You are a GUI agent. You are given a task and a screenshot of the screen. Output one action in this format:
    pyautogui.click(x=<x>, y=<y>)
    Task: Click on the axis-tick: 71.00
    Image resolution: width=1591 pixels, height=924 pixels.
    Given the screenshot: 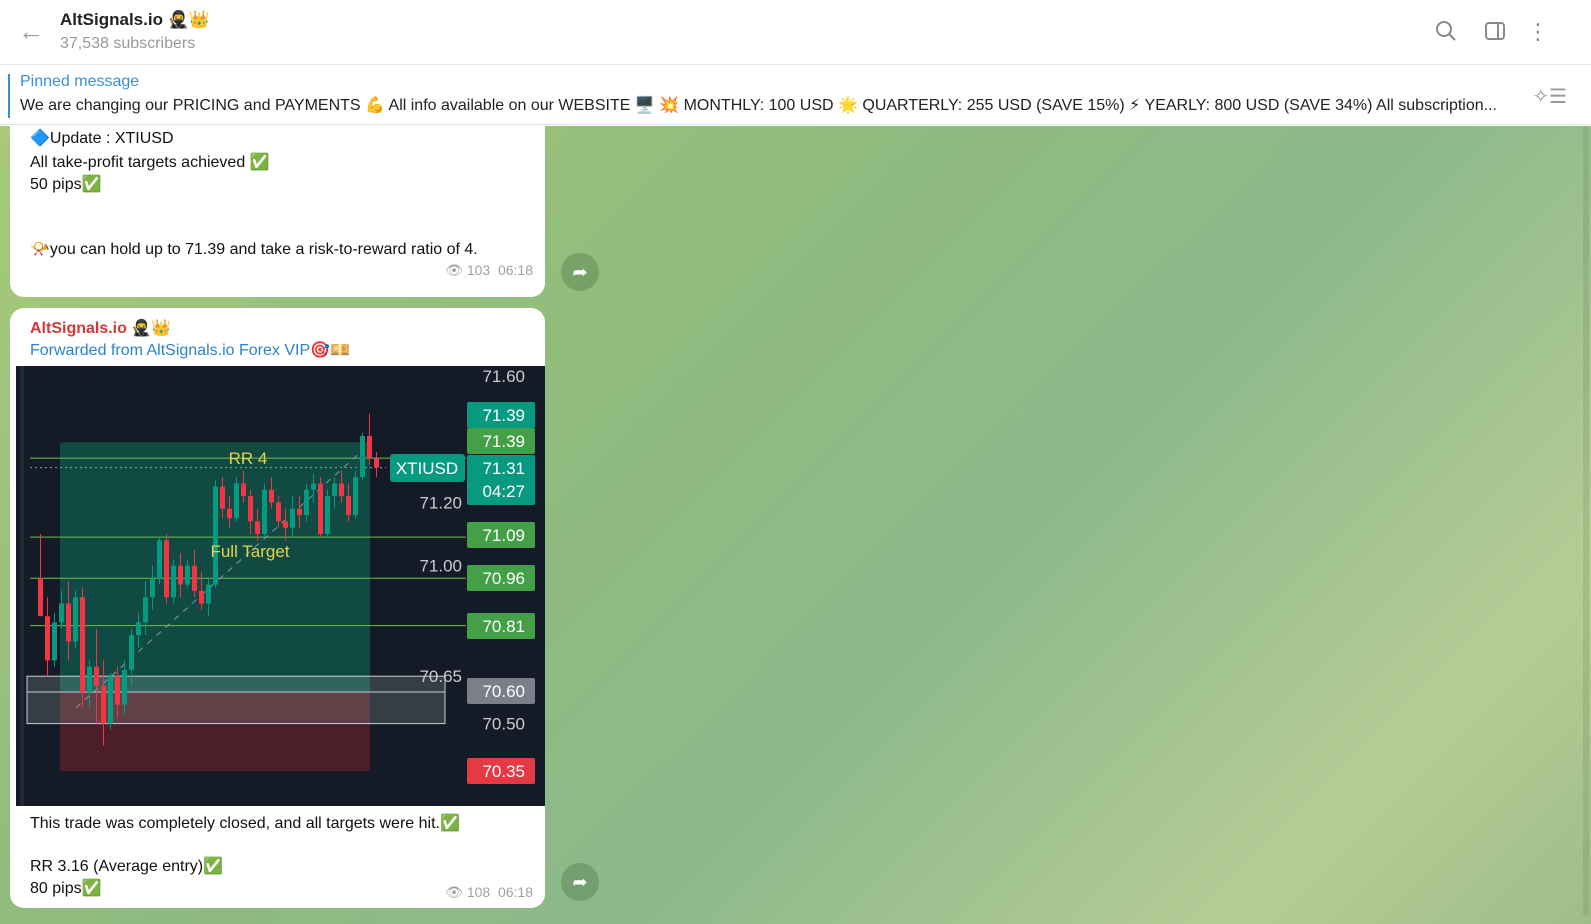 What is the action you would take?
    pyautogui.click(x=440, y=566)
    